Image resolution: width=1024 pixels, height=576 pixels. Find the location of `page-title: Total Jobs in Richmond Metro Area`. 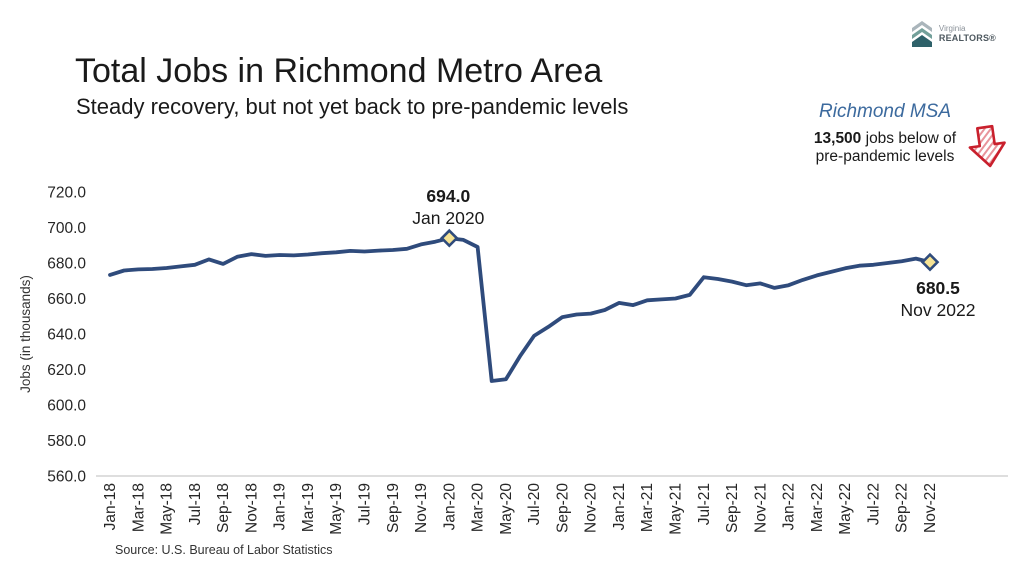

page-title: Total Jobs in Richmond Metro Area is located at coordinates (339, 71).